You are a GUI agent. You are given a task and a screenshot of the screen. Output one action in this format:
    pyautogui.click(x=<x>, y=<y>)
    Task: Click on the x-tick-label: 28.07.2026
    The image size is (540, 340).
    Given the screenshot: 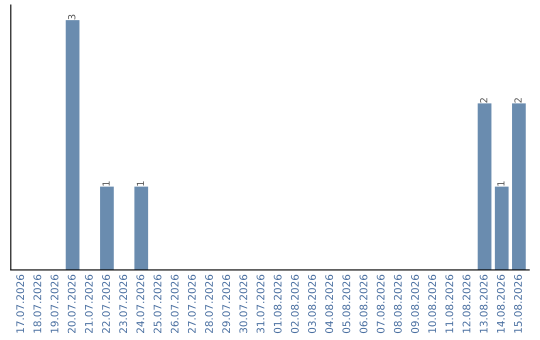 What is the action you would take?
    pyautogui.click(x=209, y=304)
    